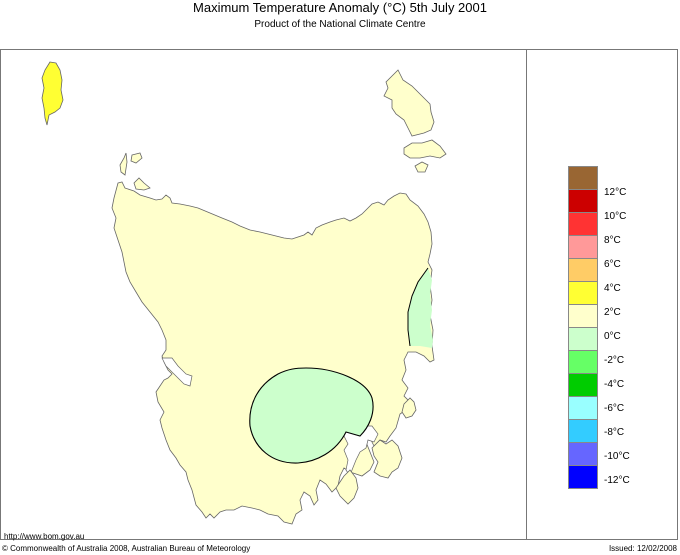 The width and height of the screenshot is (680, 555). Describe the element at coordinates (617, 480) in the screenshot. I see `legend-label: -12°C` at that location.